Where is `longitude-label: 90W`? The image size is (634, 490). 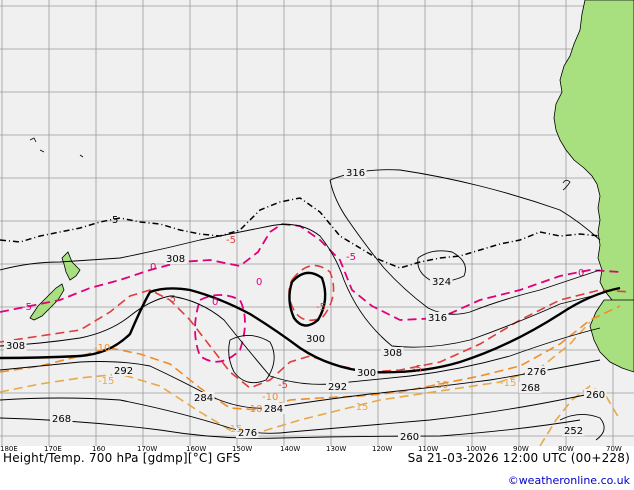 longitude-label: 90W is located at coordinates (521, 449).